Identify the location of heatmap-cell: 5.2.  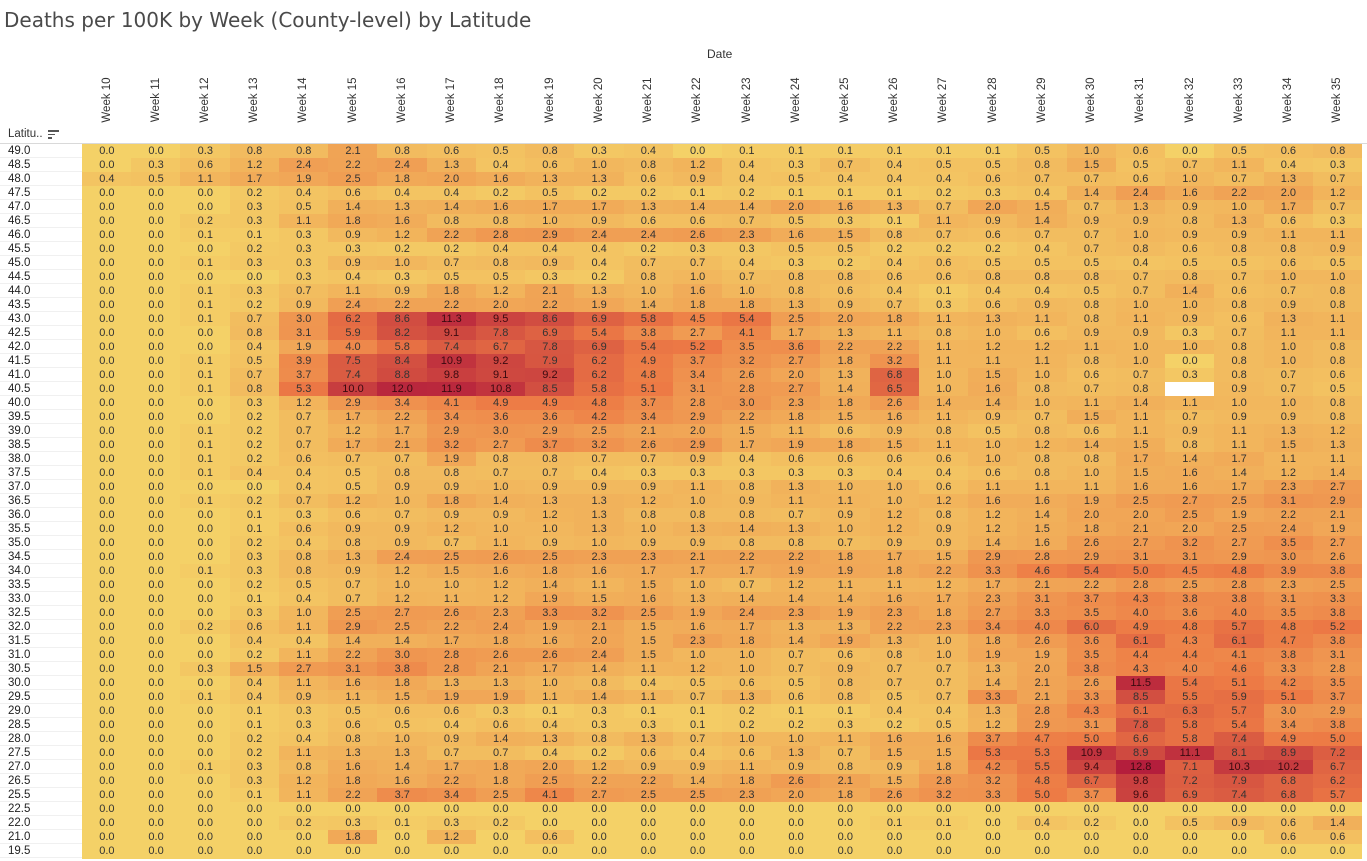
(697, 347).